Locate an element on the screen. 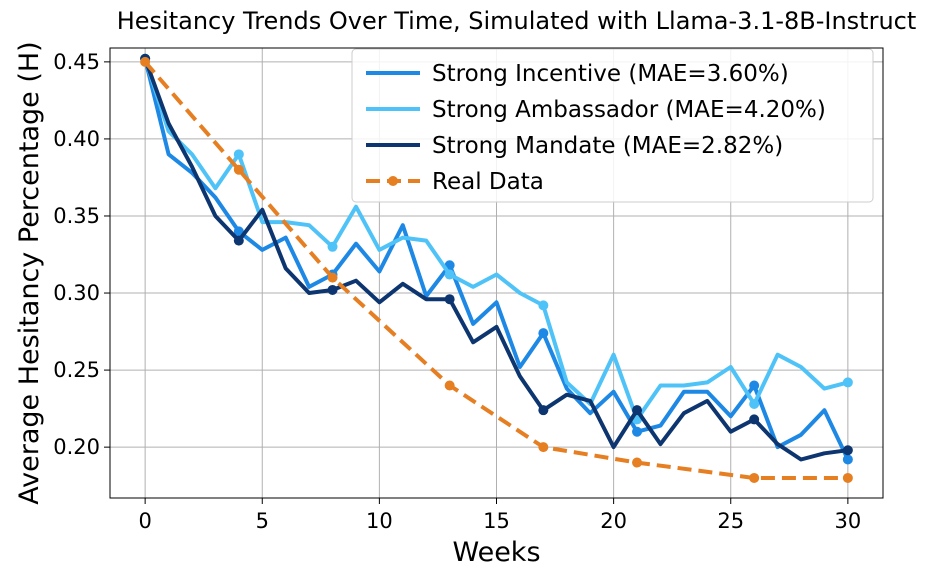 The width and height of the screenshot is (946, 577). y-tick-label: 0.35 is located at coordinates (76, 216).